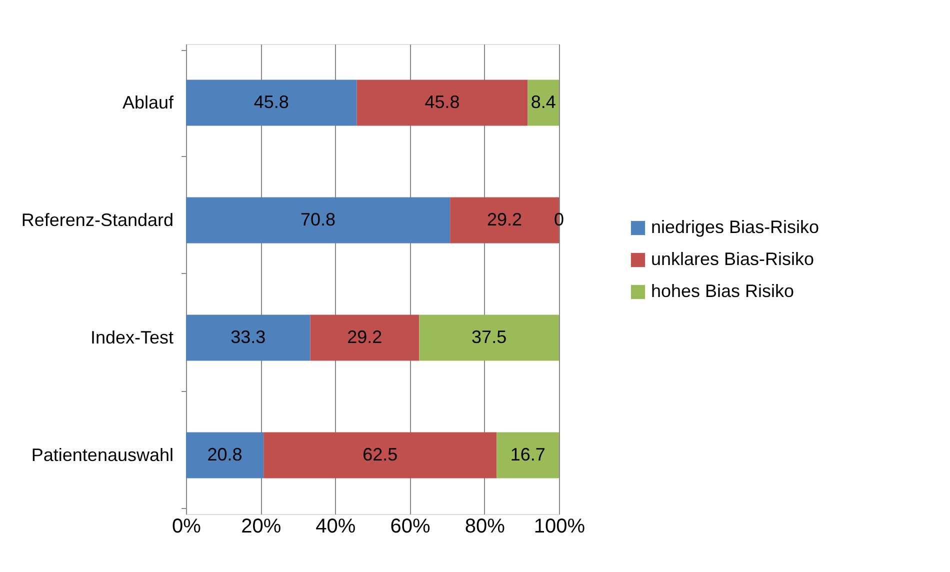 Image resolution: width=950 pixels, height=572 pixels. What do you see at coordinates (187, 527) in the screenshot?
I see `x-tick-label: 0%` at bounding box center [187, 527].